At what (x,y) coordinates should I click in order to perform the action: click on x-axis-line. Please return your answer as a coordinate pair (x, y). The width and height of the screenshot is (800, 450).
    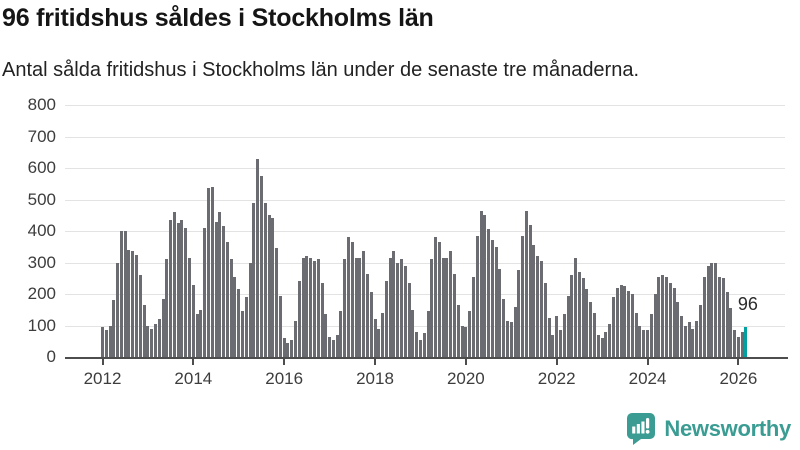
    Looking at the image, I should click on (426, 358).